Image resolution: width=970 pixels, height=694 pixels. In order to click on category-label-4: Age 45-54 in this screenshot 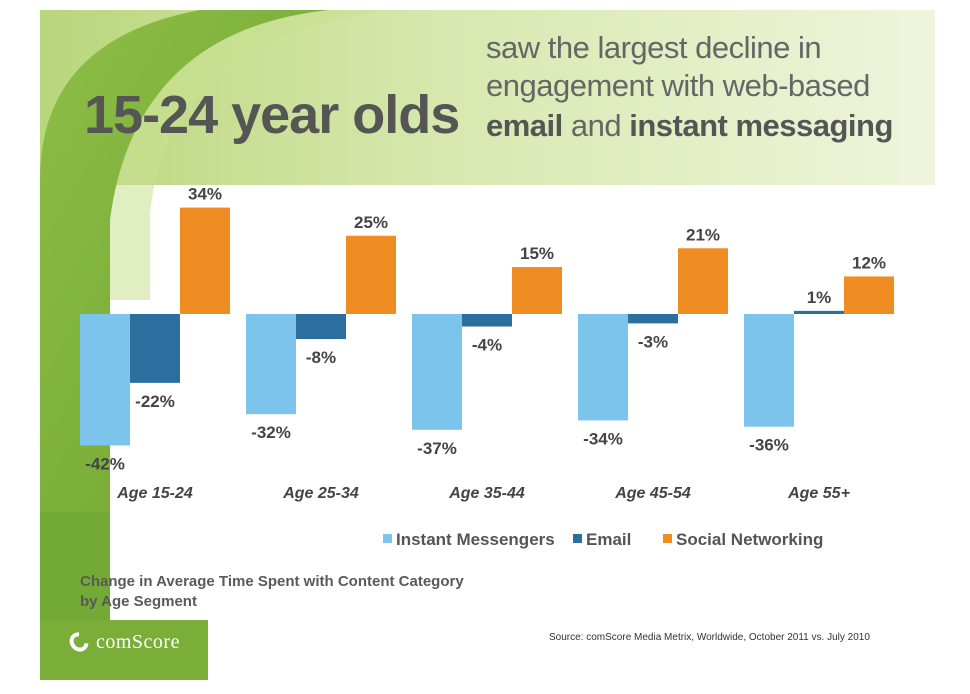, I will do `click(652, 493)`.